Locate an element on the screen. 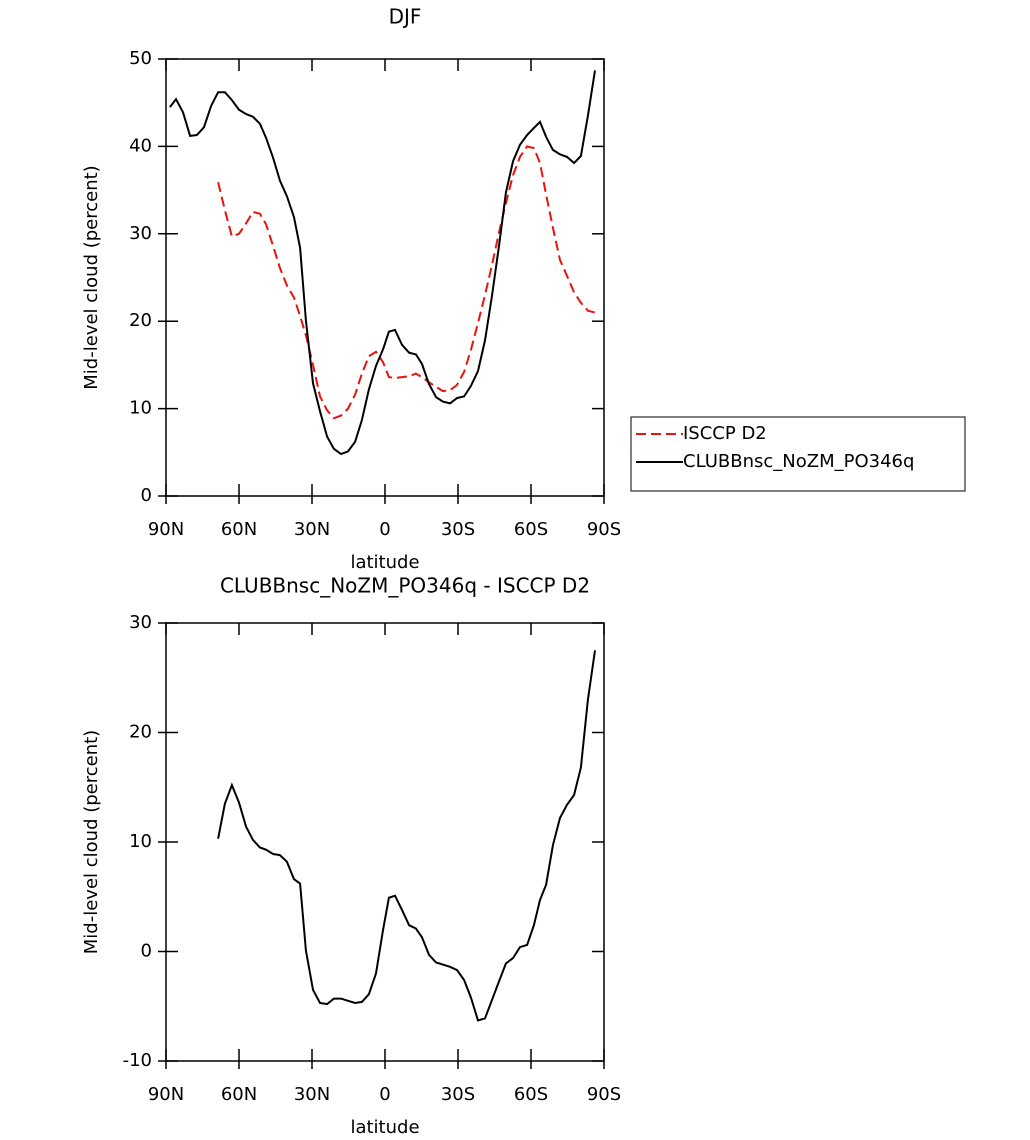 This screenshot has height=1140, width=1030. chart-title: DJF is located at coordinates (405, 17).